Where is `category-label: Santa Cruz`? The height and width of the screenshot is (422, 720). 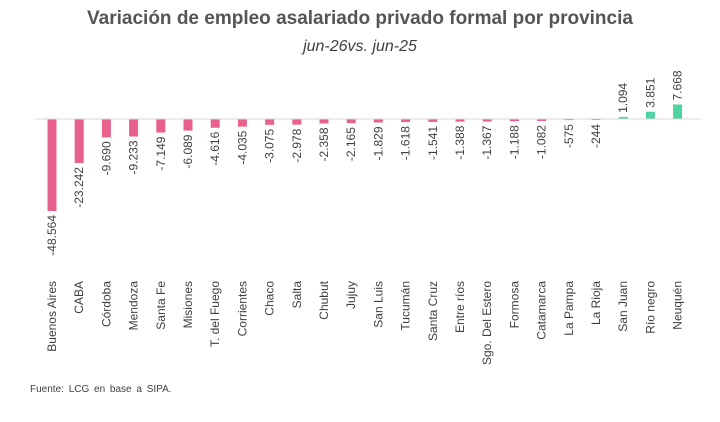 category-label: Santa Cruz is located at coordinates (433, 311).